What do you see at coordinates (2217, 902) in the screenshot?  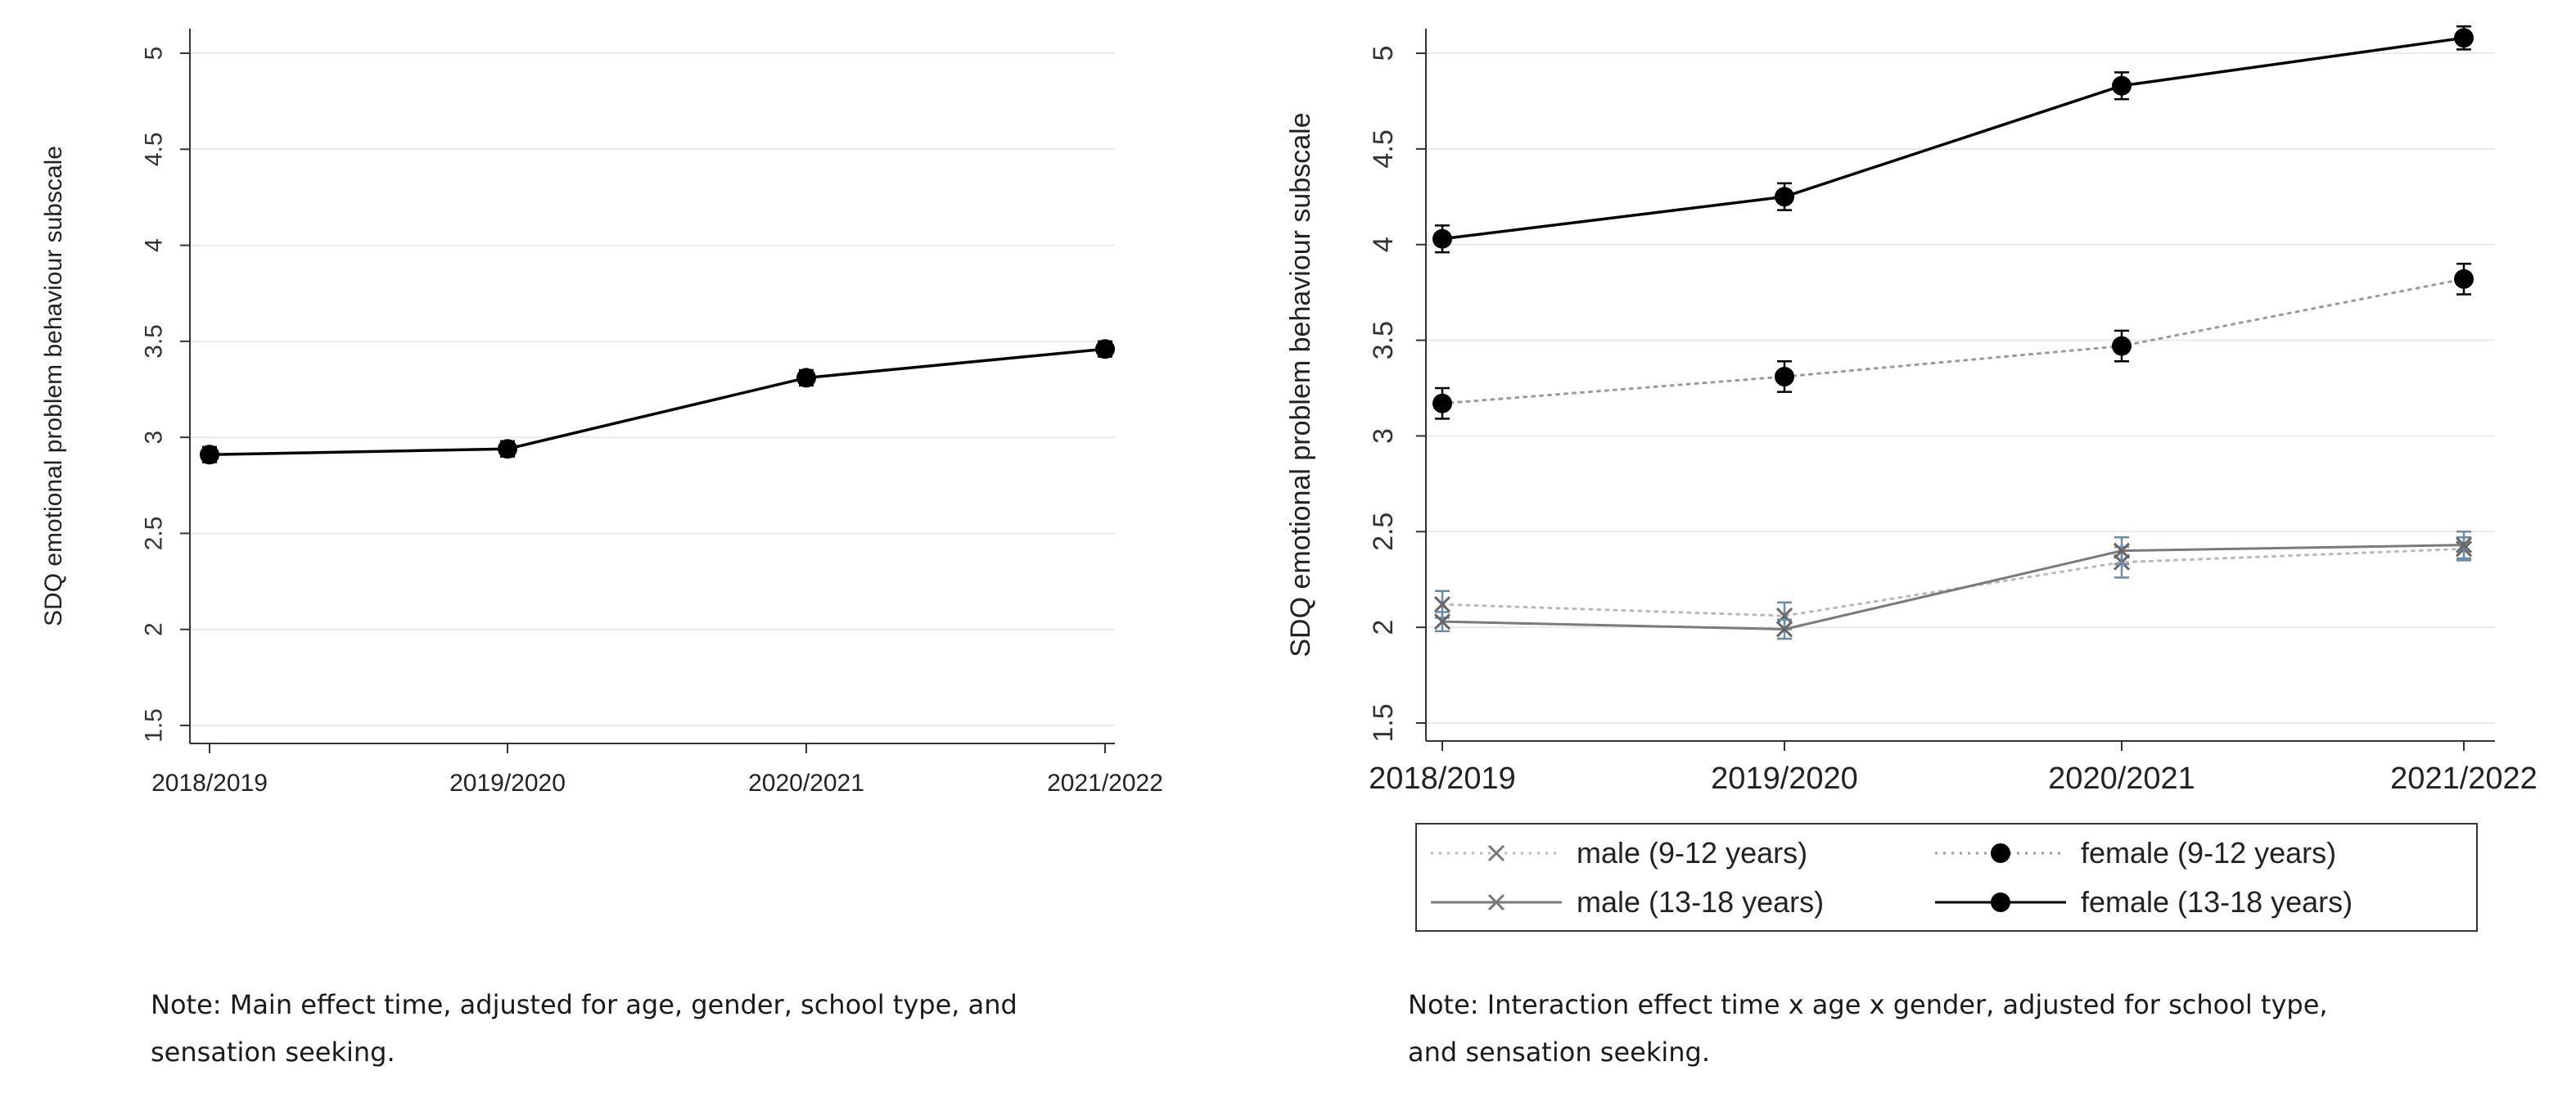 I see `legend-label-4: female (13-18 years)` at bounding box center [2217, 902].